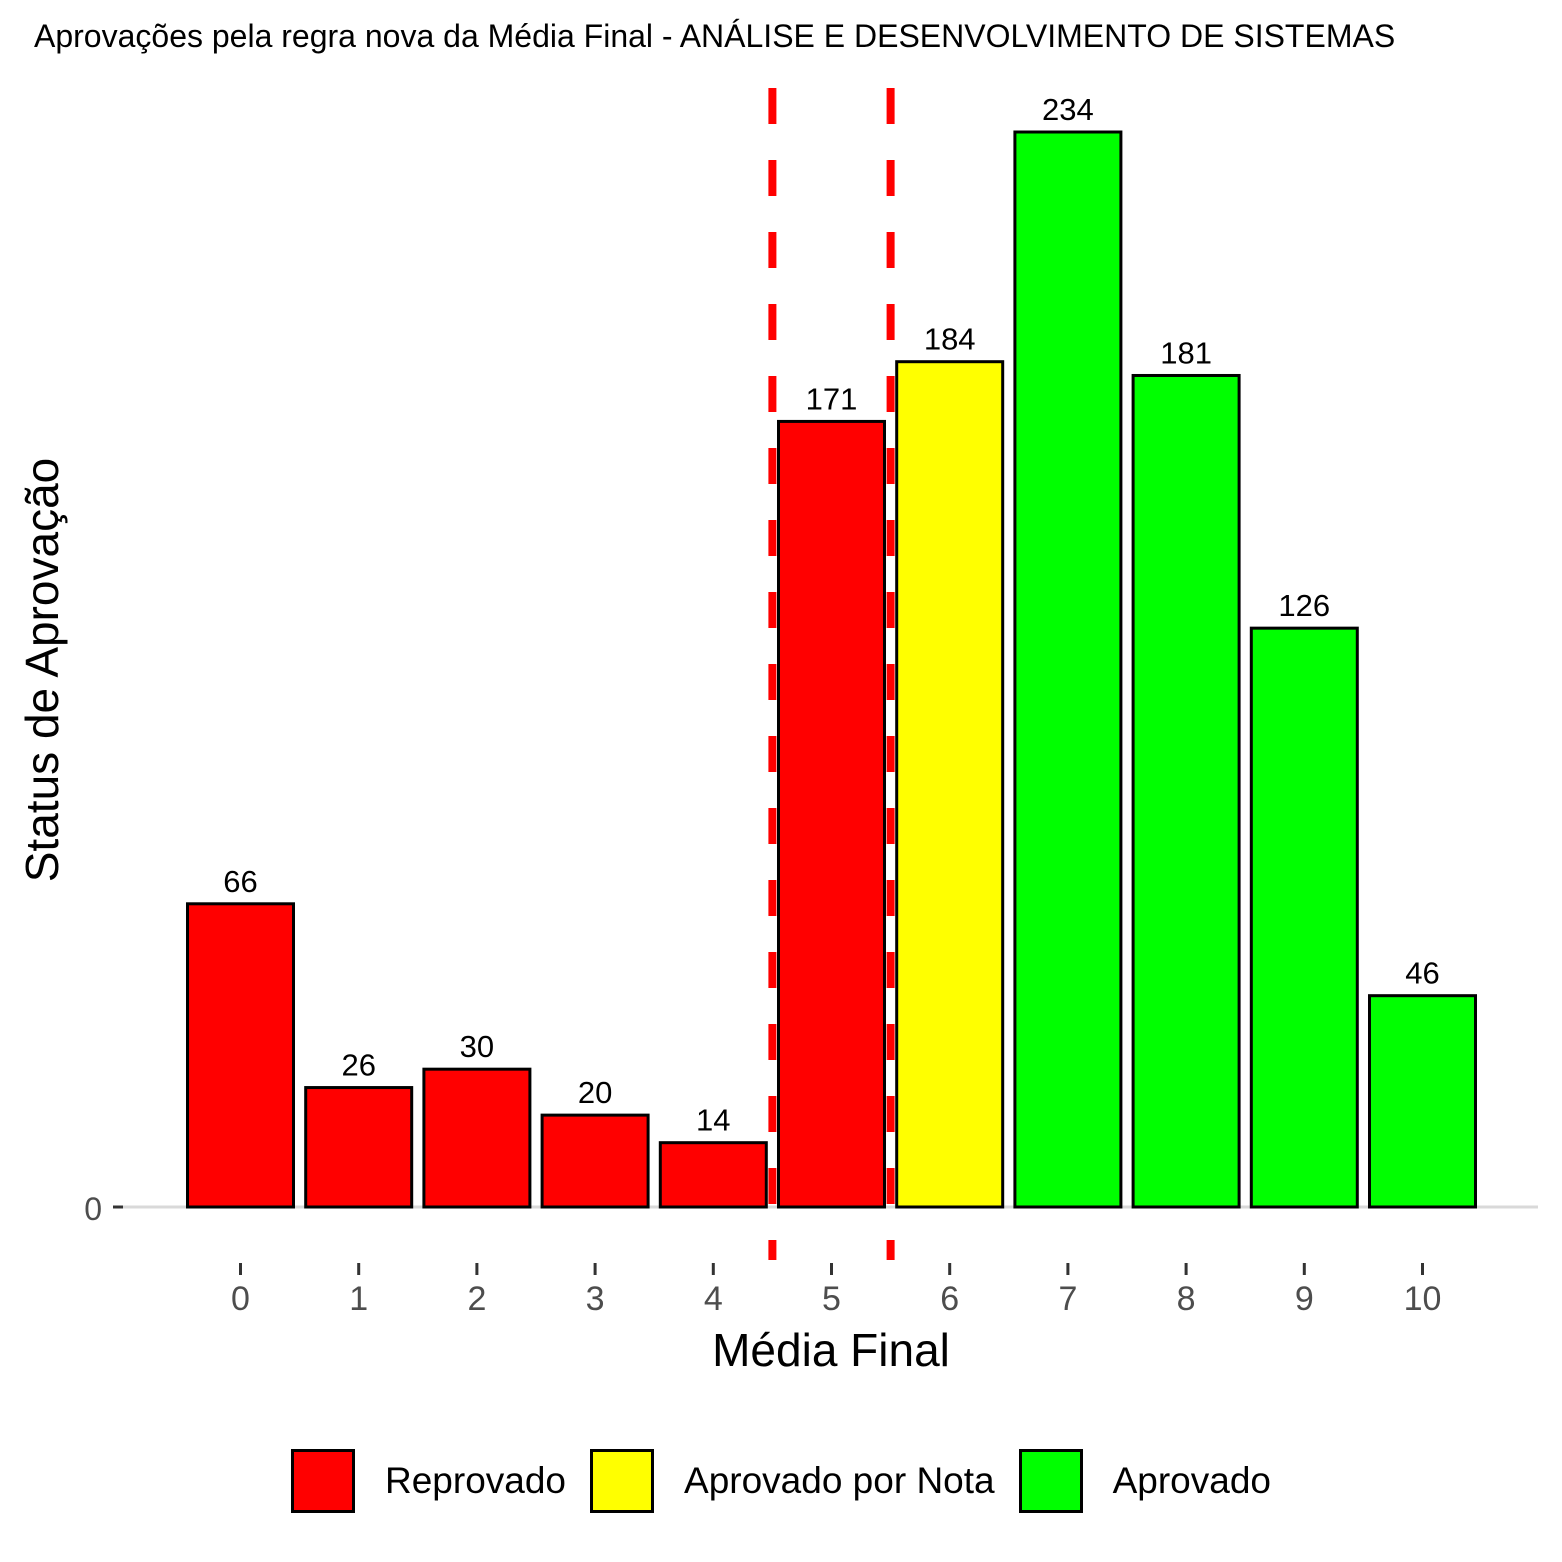  Describe the element at coordinates (1067, 1299) in the screenshot. I see `x-tick-label: 7` at that location.